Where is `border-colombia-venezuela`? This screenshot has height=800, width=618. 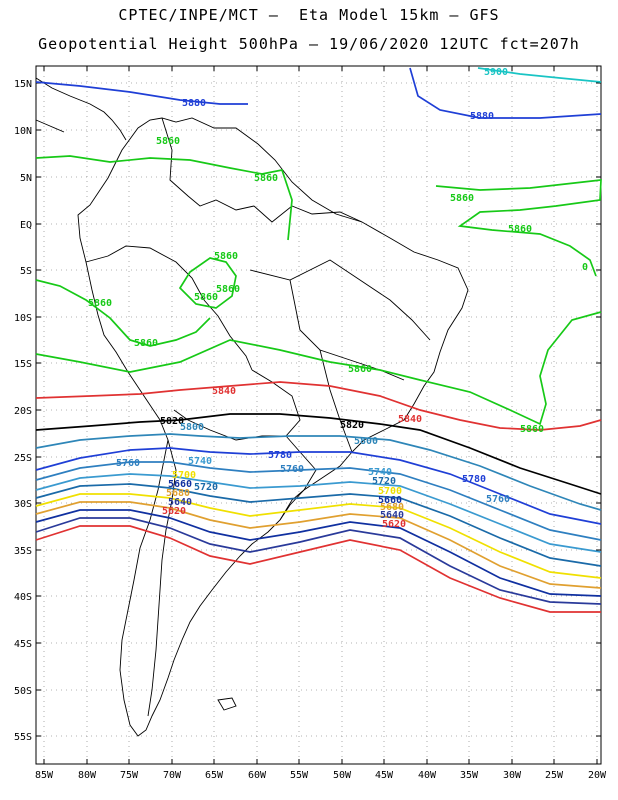
border-colombia-venezuela is located at coordinates (208, 164).